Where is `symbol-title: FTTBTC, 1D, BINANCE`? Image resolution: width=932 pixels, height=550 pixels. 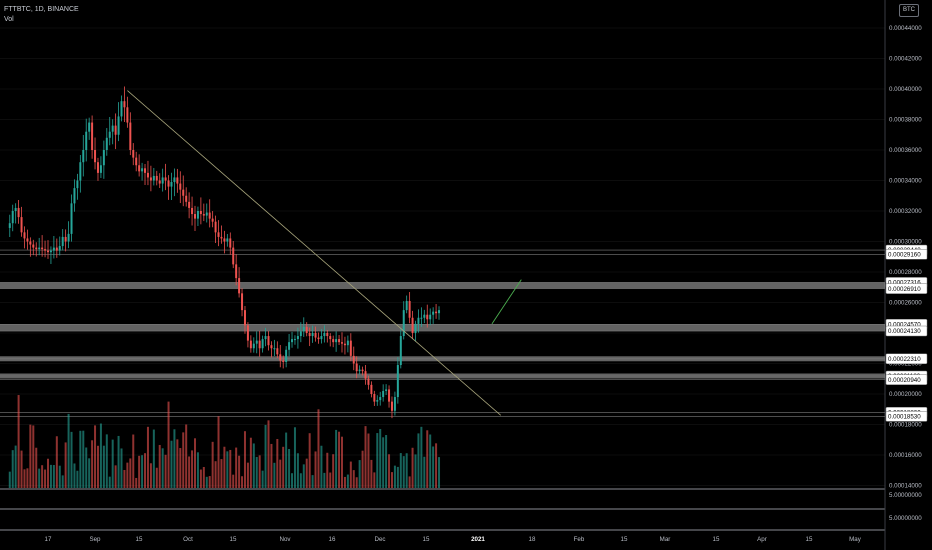
symbol-title: FTTBTC, 1D, BINANCE is located at coordinates (41, 9).